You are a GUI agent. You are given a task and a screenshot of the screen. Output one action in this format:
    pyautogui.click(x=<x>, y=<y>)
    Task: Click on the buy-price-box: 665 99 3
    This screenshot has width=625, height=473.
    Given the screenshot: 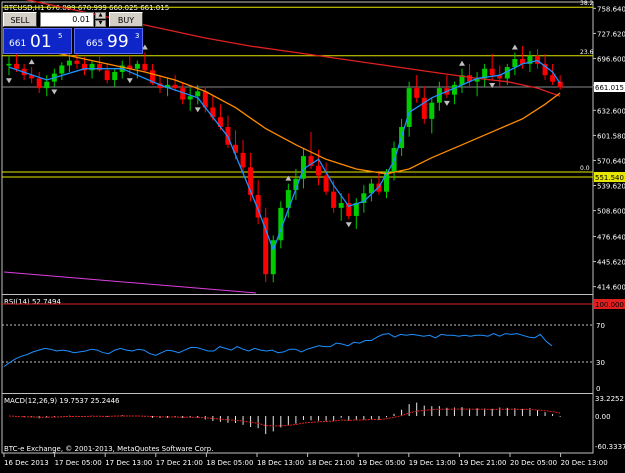 What is the action you would take?
    pyautogui.click(x=108, y=41)
    